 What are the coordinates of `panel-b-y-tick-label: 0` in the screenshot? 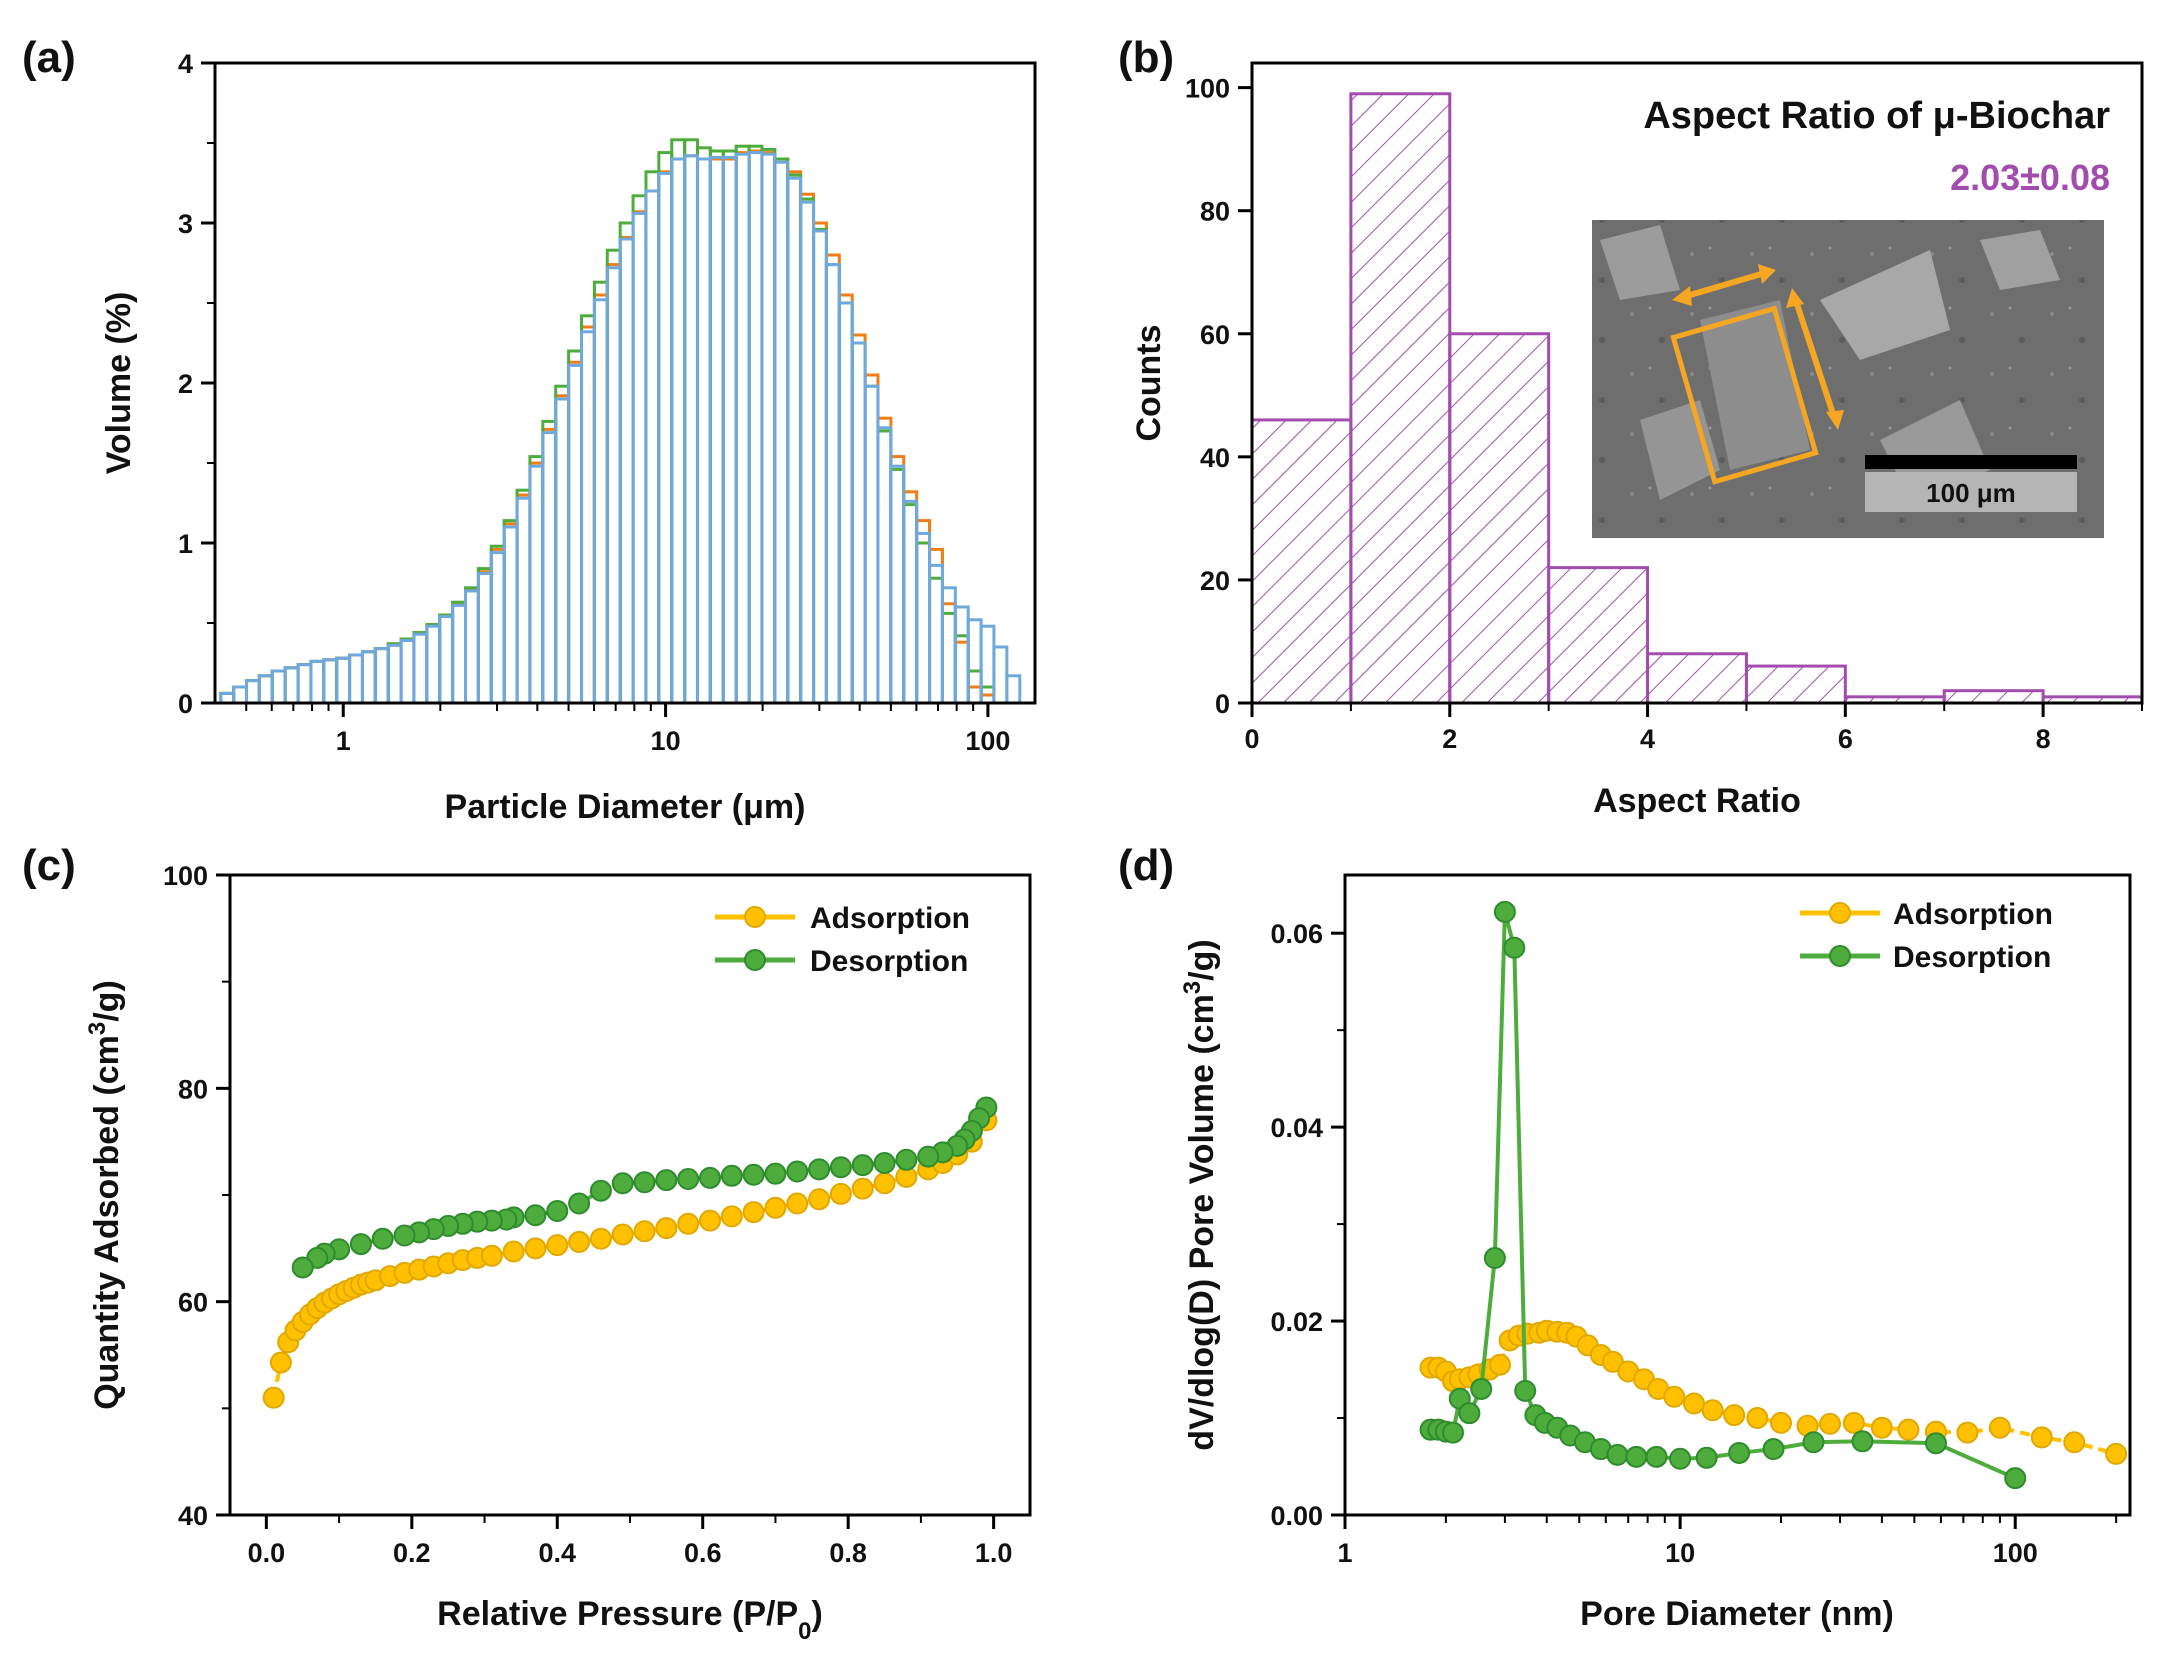 It's located at (1222, 704).